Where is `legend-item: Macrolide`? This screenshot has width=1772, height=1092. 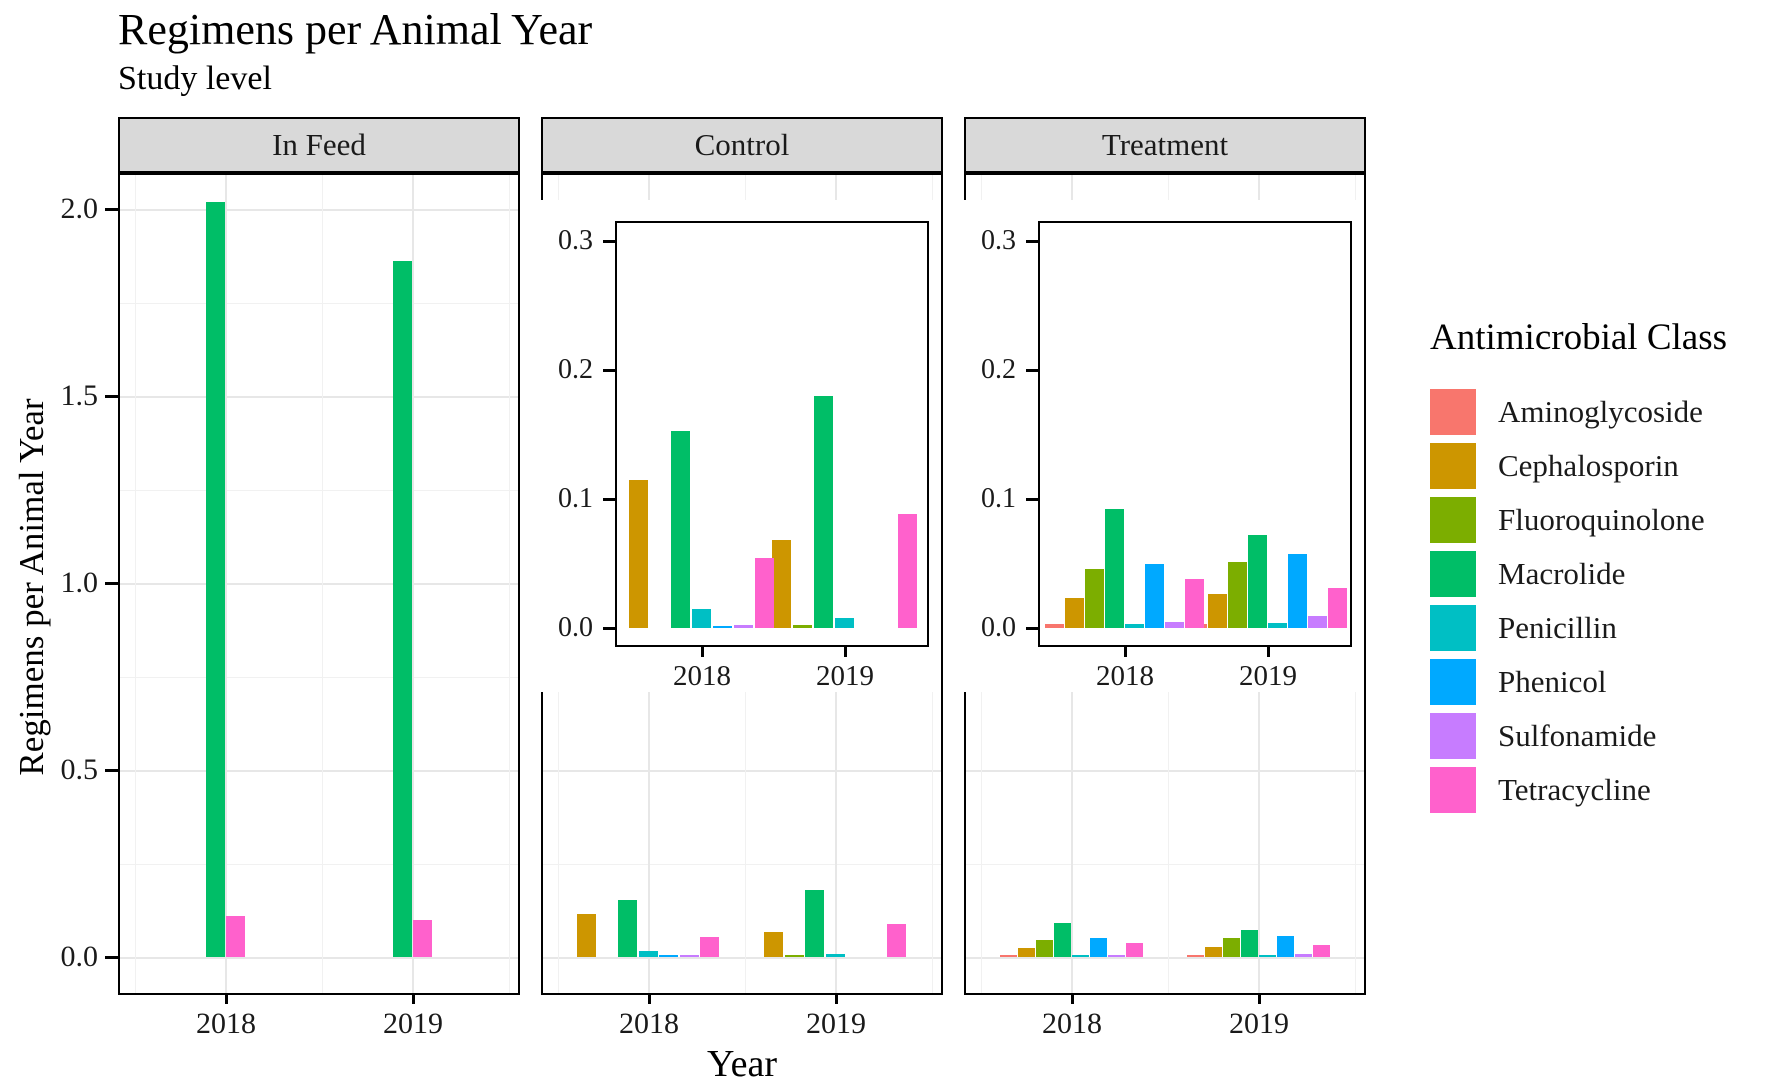
legend-item: Macrolide is located at coordinates (1600, 574).